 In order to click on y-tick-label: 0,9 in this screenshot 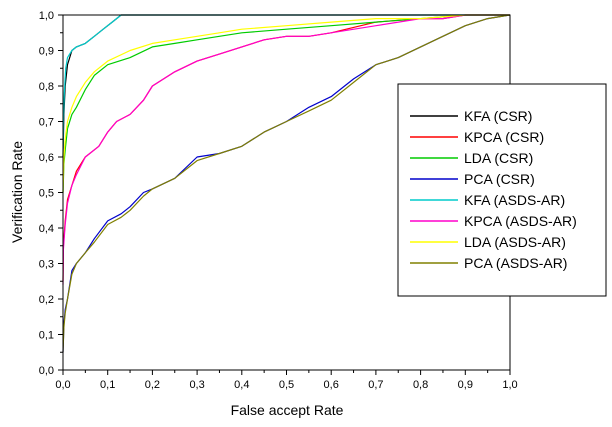, I will do `click(46, 52)`.